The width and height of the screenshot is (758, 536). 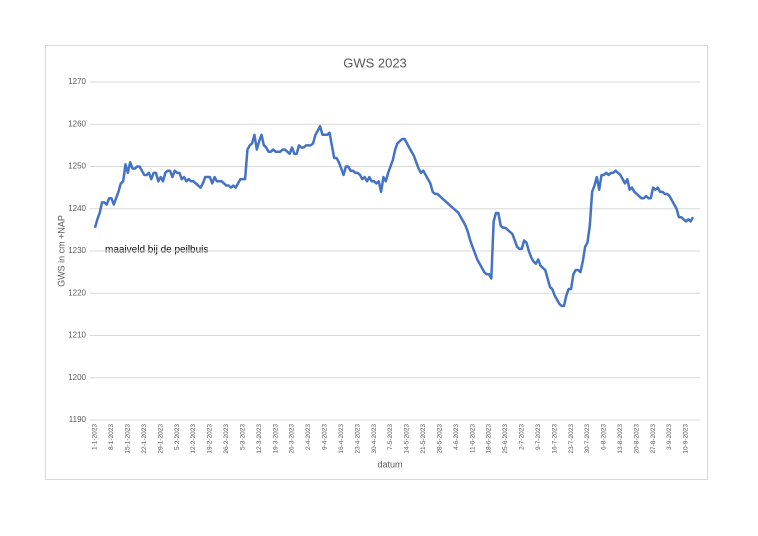 What do you see at coordinates (78, 419) in the screenshot?
I see `y-tick-label: 1190` at bounding box center [78, 419].